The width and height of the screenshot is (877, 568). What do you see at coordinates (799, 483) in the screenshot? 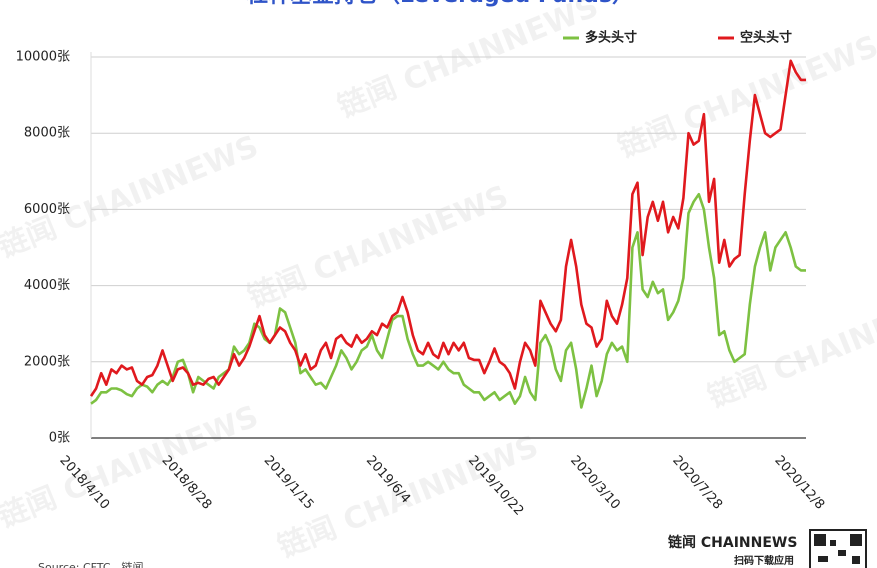
I see `x-tick-label: 2020/12/8` at bounding box center [799, 483].